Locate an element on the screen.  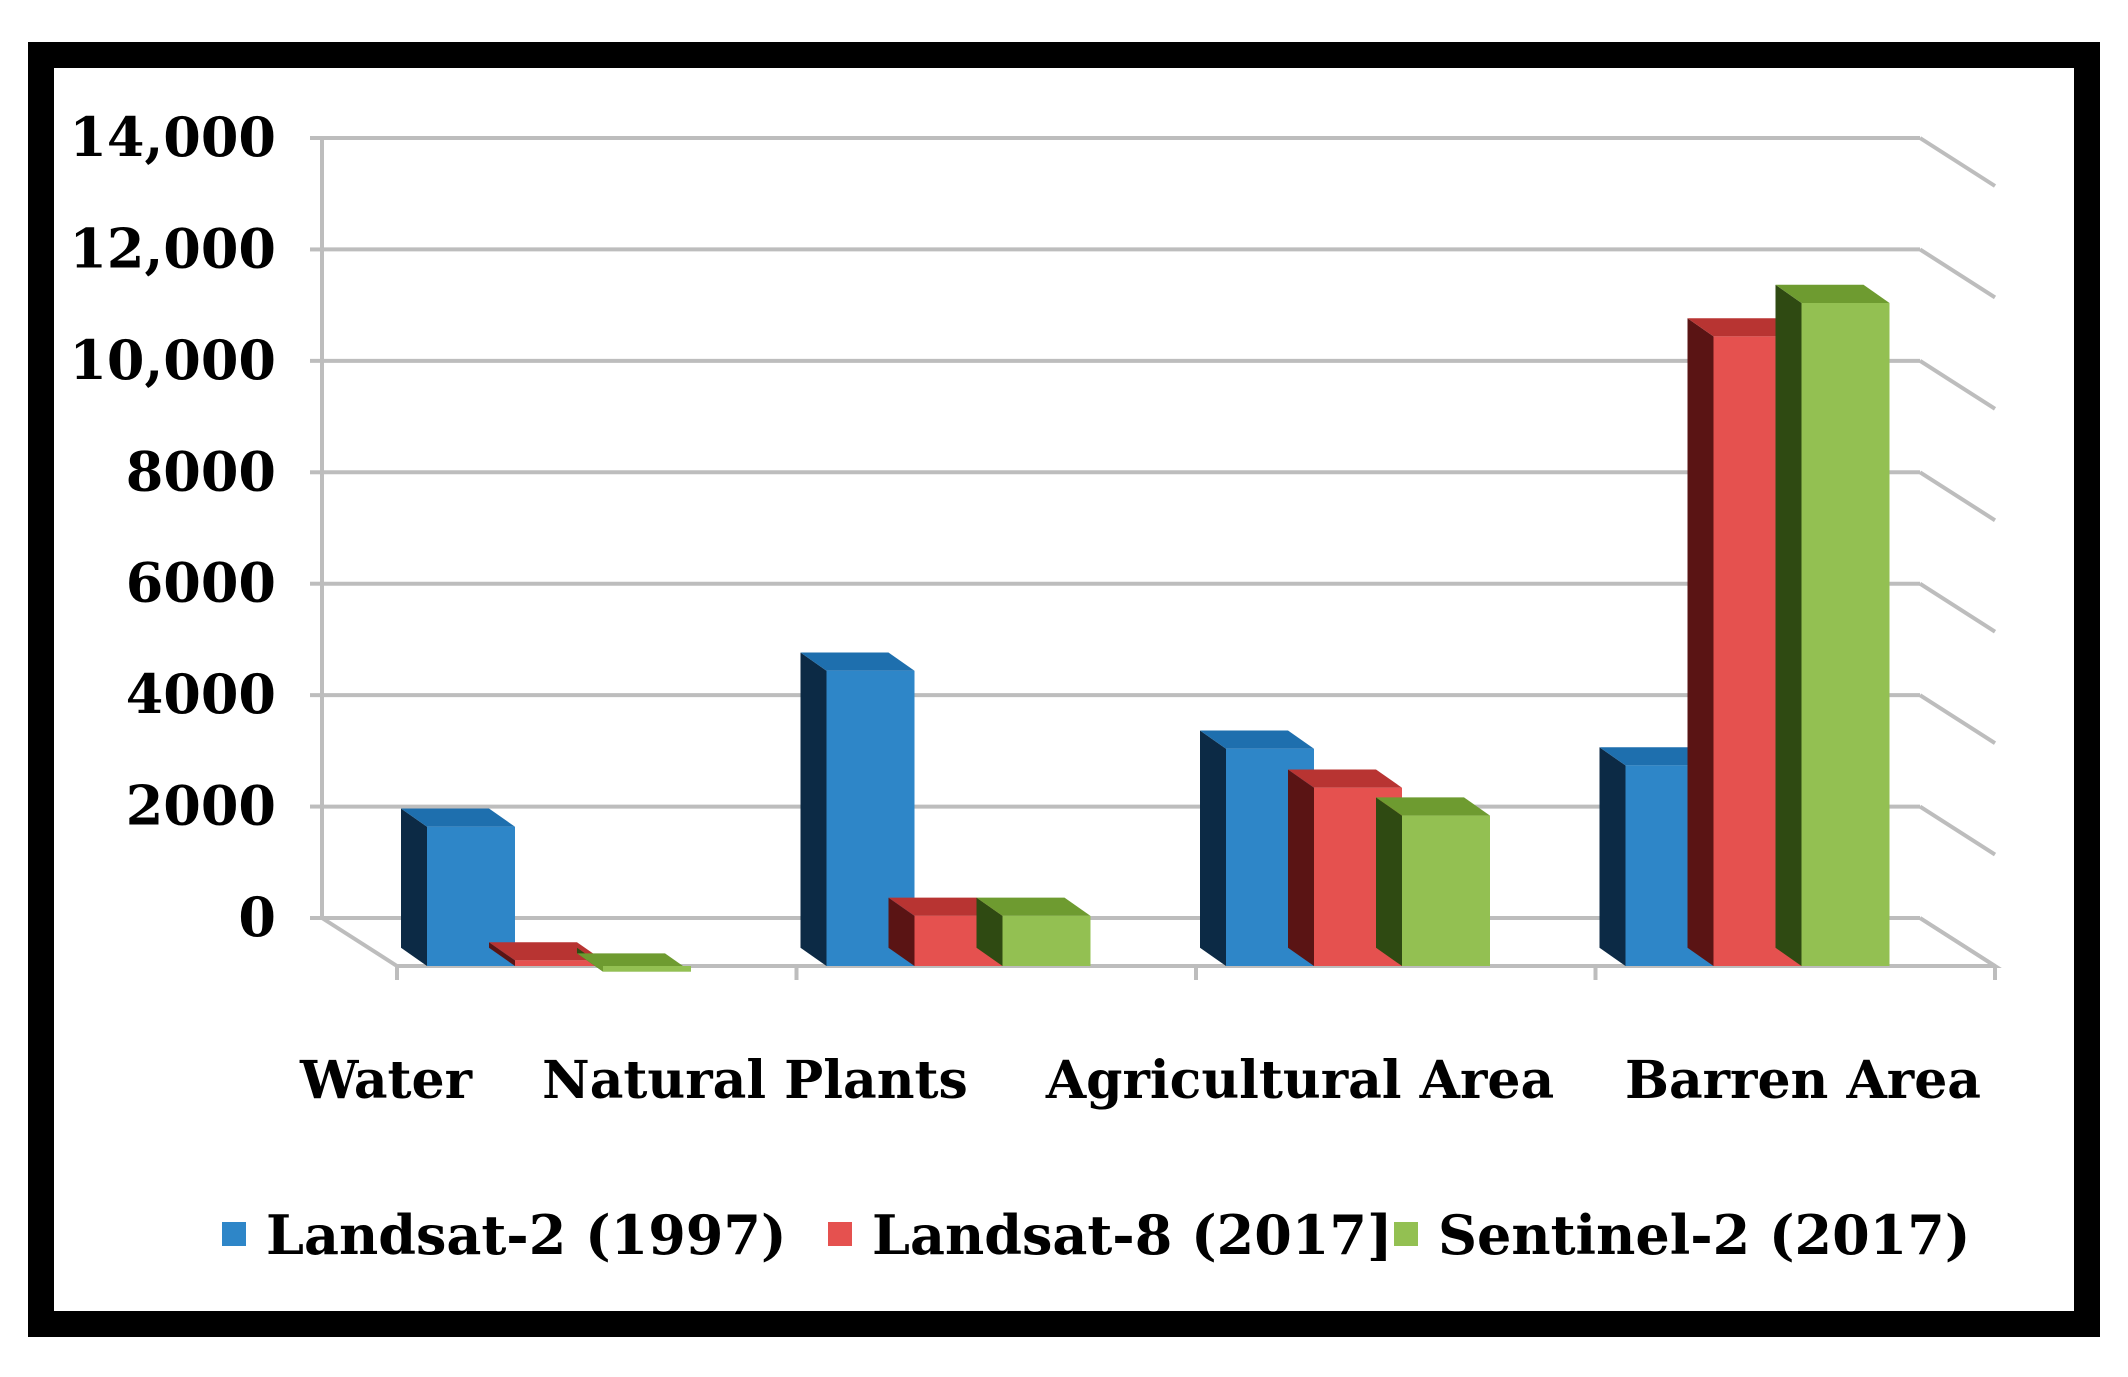
y-axis-labels: 0 2000 4000 6000 8000 10,000 12,000 14,000 is located at coordinates (172, 527).